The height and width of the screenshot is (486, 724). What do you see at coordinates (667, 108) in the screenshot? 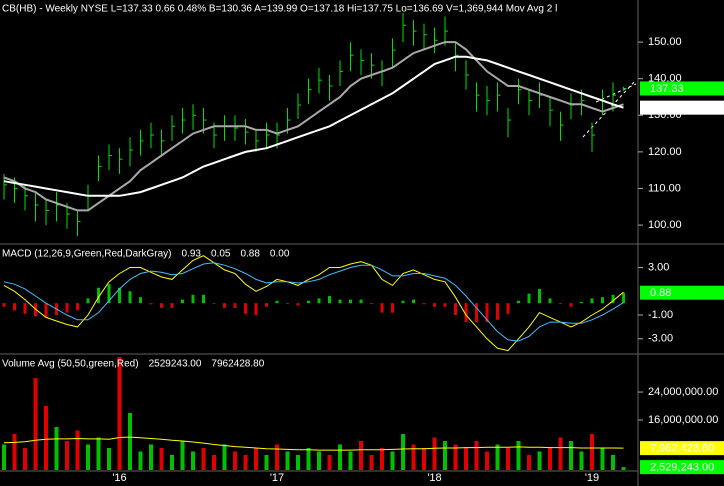
I see `value-marker-label: 132.08` at bounding box center [667, 108].